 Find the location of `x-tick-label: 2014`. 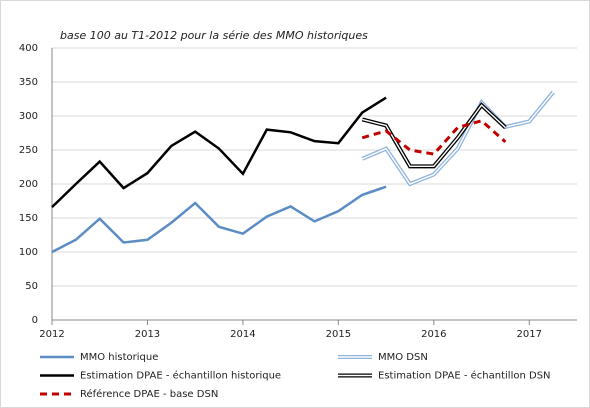

x-tick-label: 2014 is located at coordinates (242, 334).